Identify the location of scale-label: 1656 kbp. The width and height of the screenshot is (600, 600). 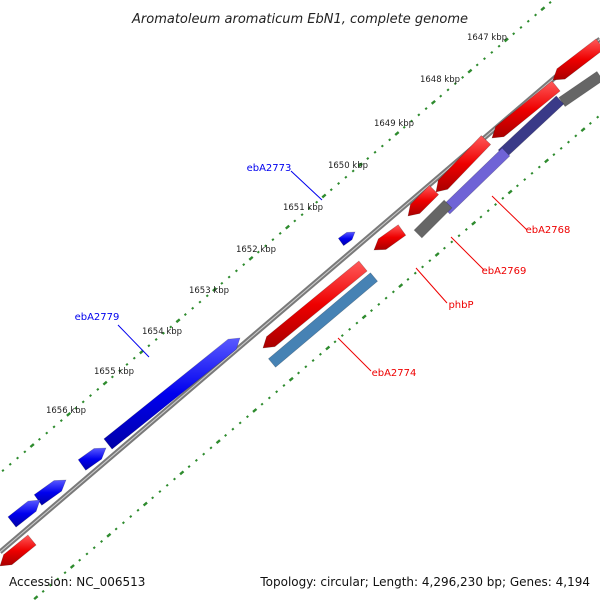
(66, 411).